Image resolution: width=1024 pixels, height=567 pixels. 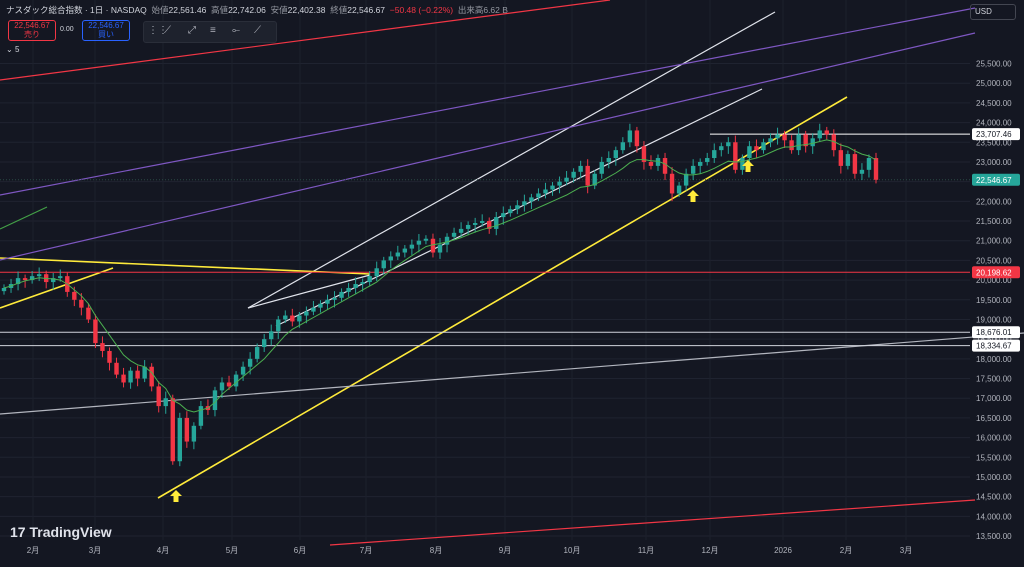 What do you see at coordinates (994, 516) in the screenshot?
I see `y-tick-label: 14,000.00` at bounding box center [994, 516].